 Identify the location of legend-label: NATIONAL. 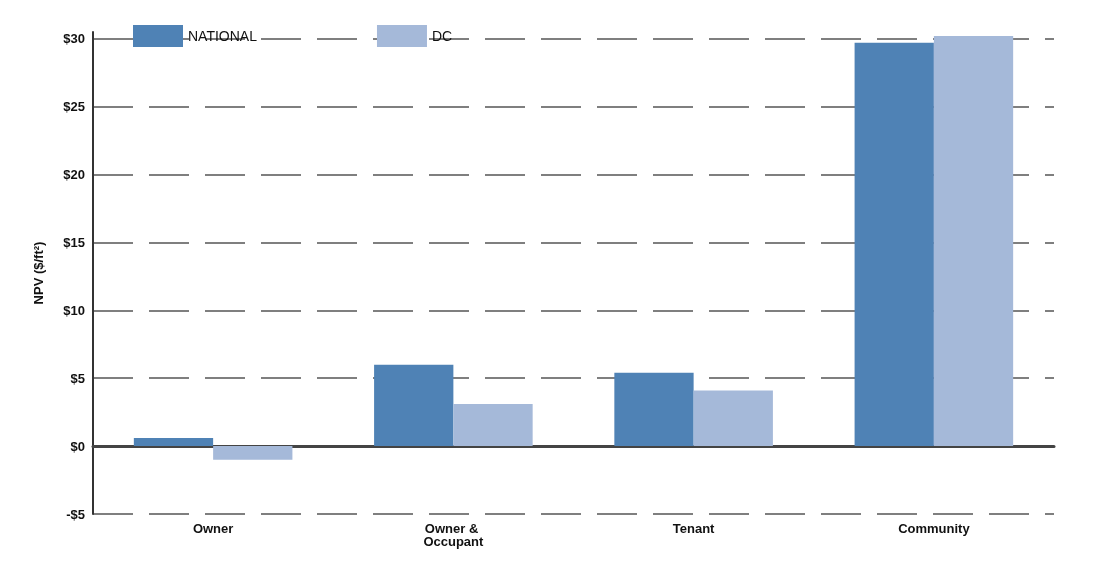
(223, 36).